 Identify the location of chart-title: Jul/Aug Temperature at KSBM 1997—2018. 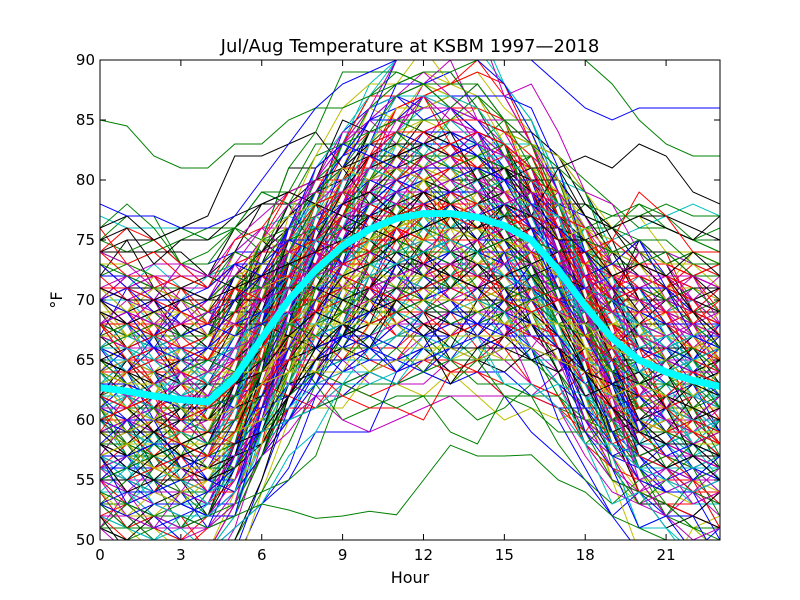
(410, 46).